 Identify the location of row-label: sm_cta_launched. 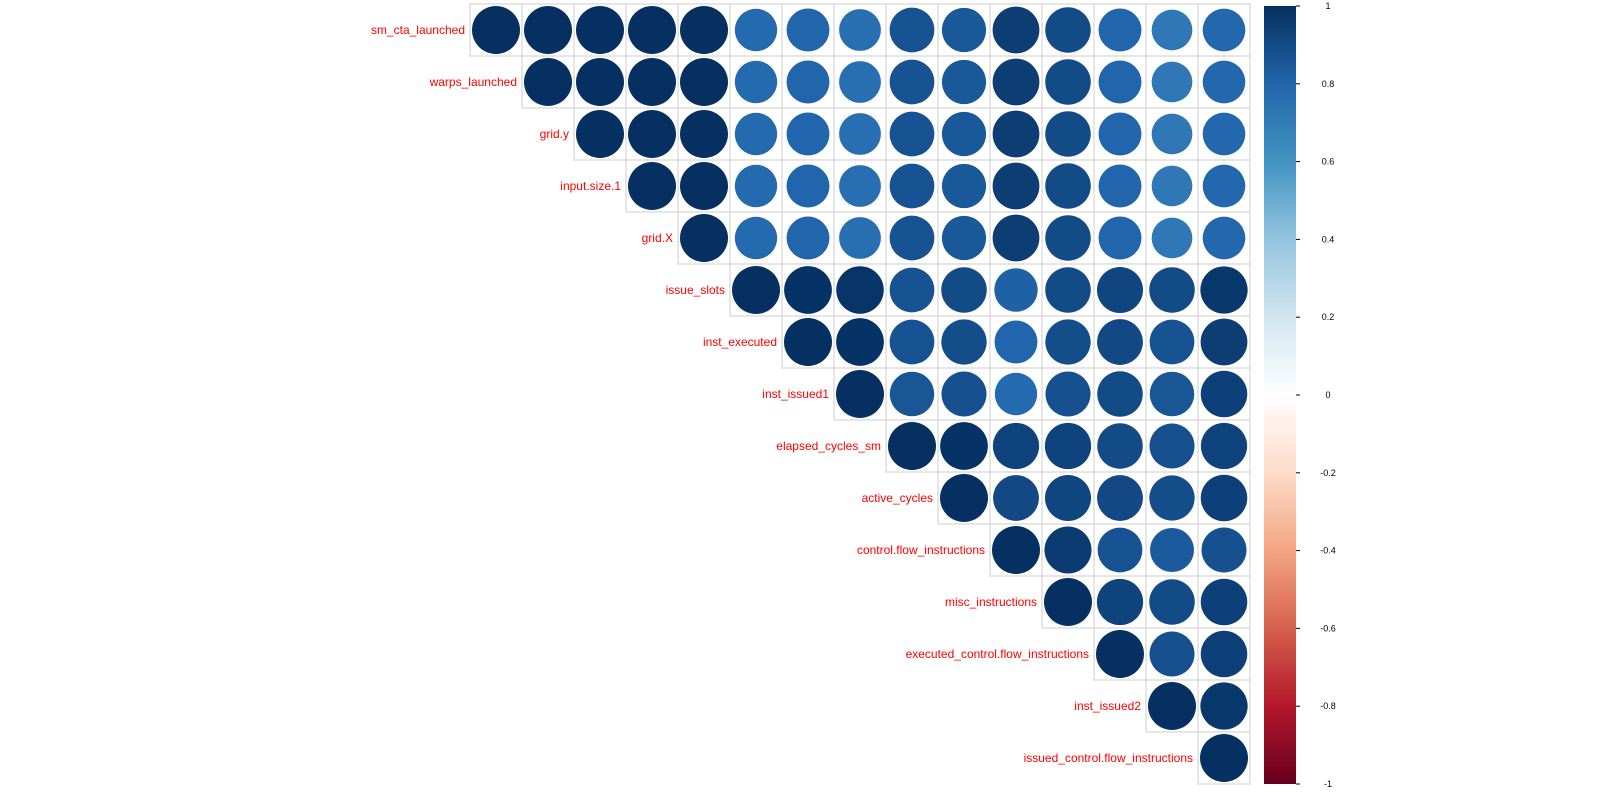
(418, 30).